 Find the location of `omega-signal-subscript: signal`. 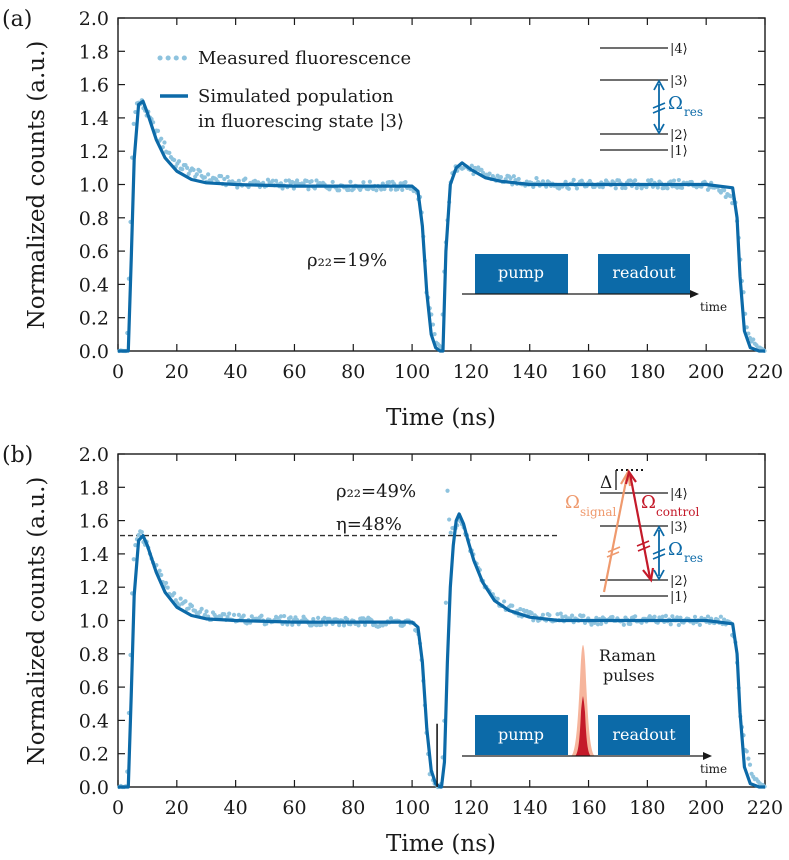

omega-signal-subscript: signal is located at coordinates (598, 512).